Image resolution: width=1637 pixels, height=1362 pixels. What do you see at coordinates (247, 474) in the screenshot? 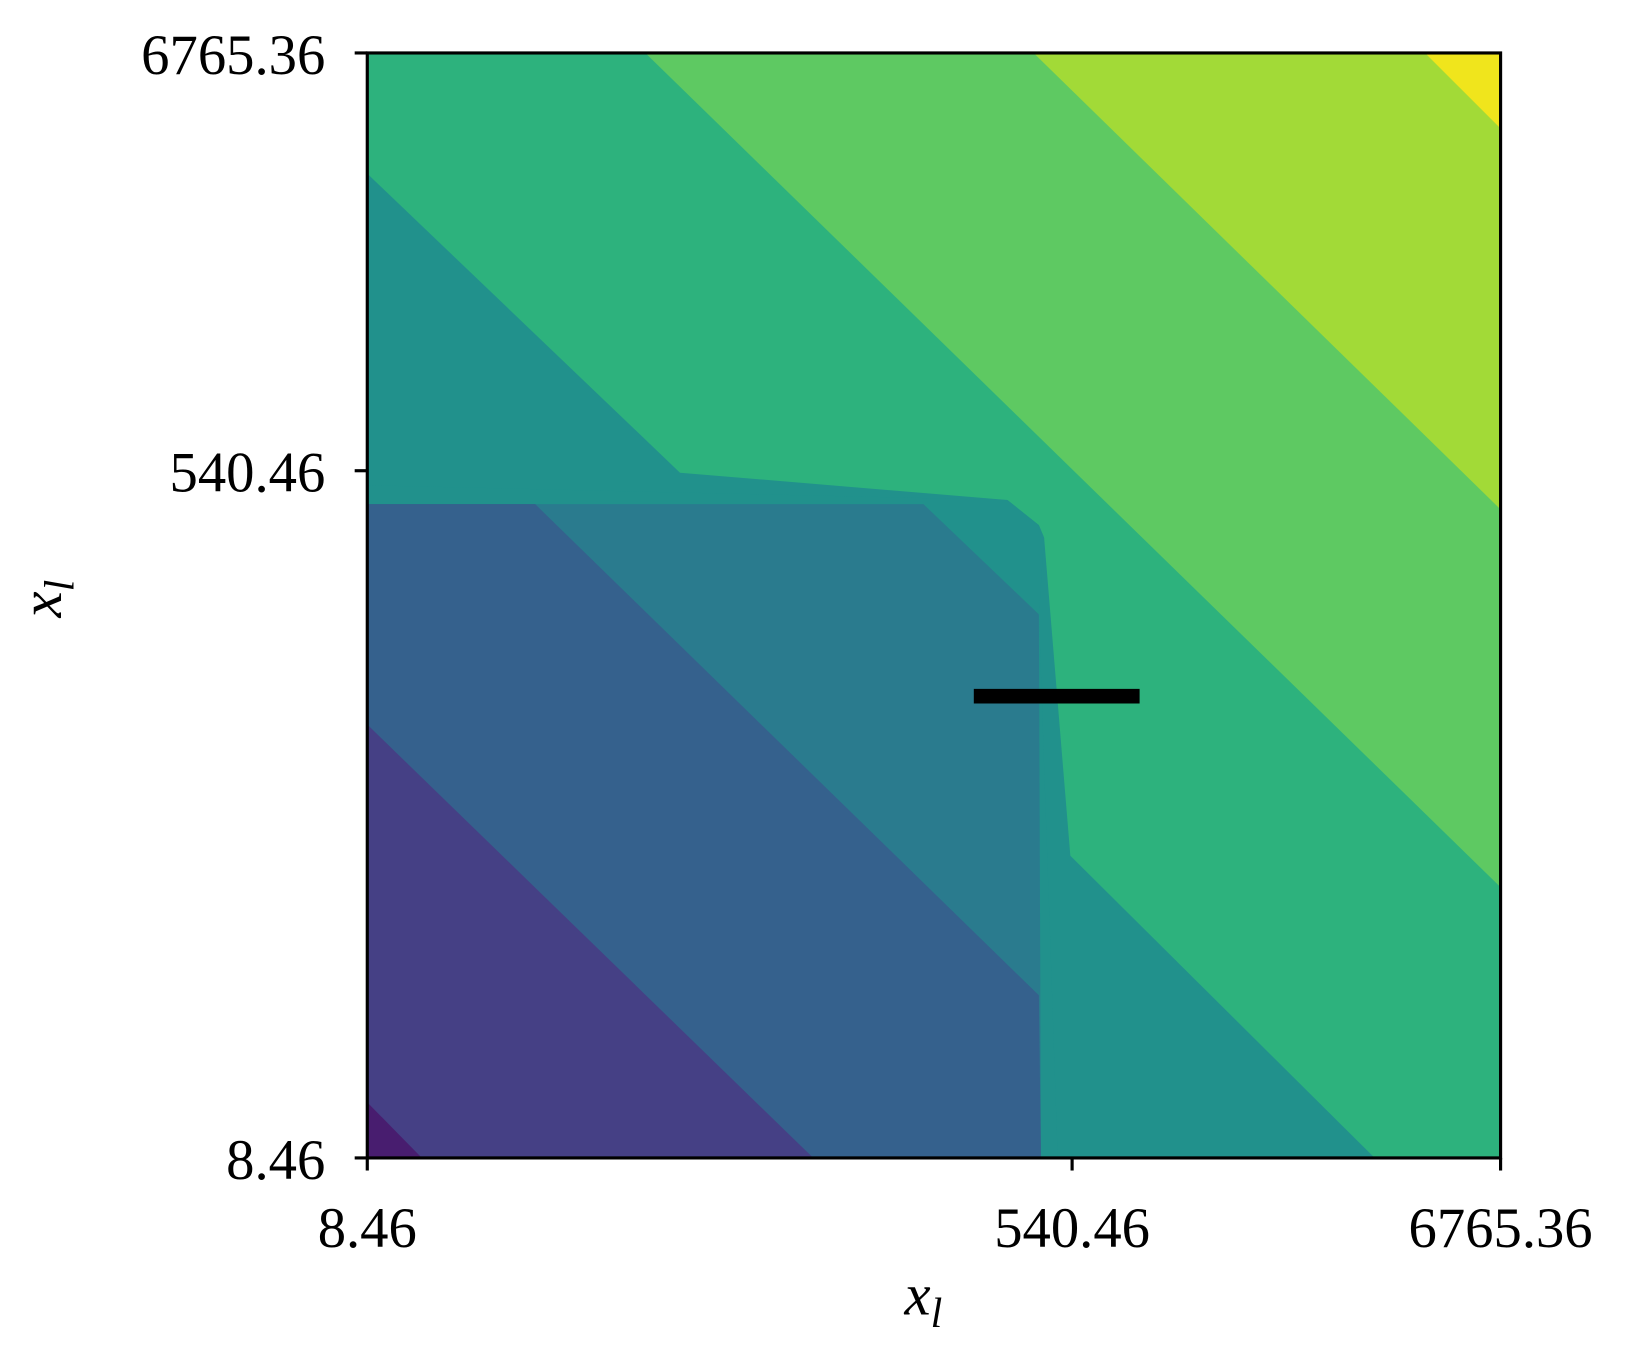
I see `y-tick-label: 540.46` at bounding box center [247, 474].